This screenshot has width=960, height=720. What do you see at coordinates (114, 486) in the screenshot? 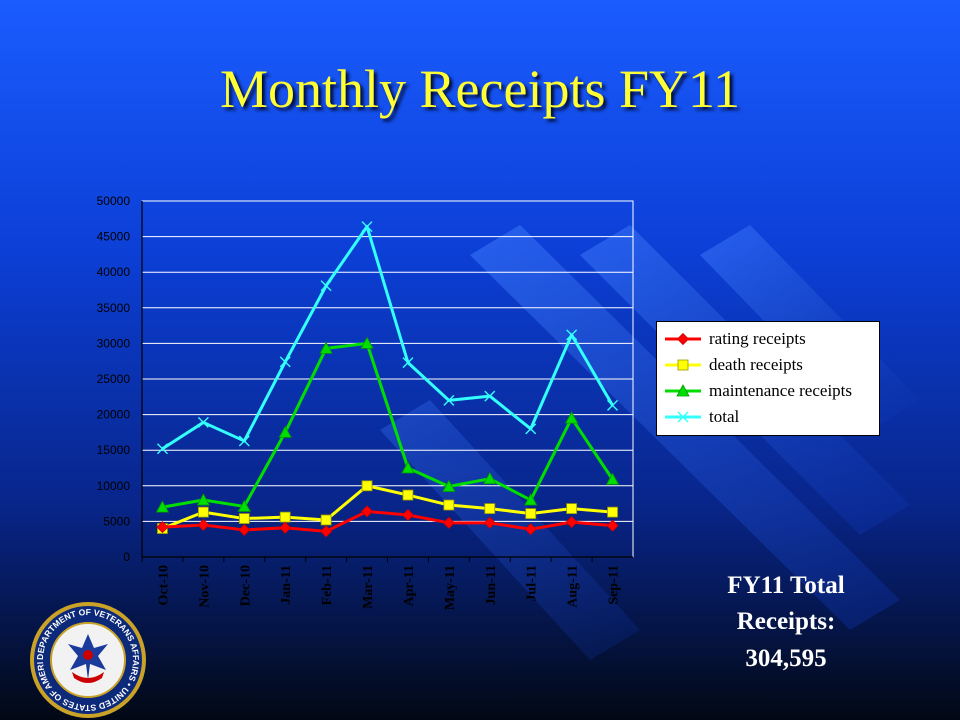
I see `y-tick-label: 10000` at bounding box center [114, 486].